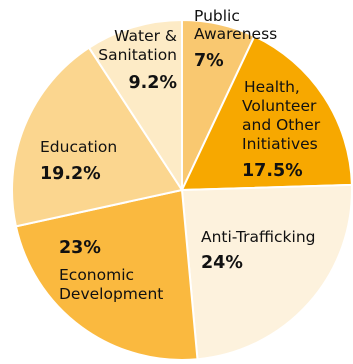  What do you see at coordinates (137, 55) in the screenshot?
I see `slice-label-water-sanitation-line2: Sanitation` at bounding box center [137, 55].